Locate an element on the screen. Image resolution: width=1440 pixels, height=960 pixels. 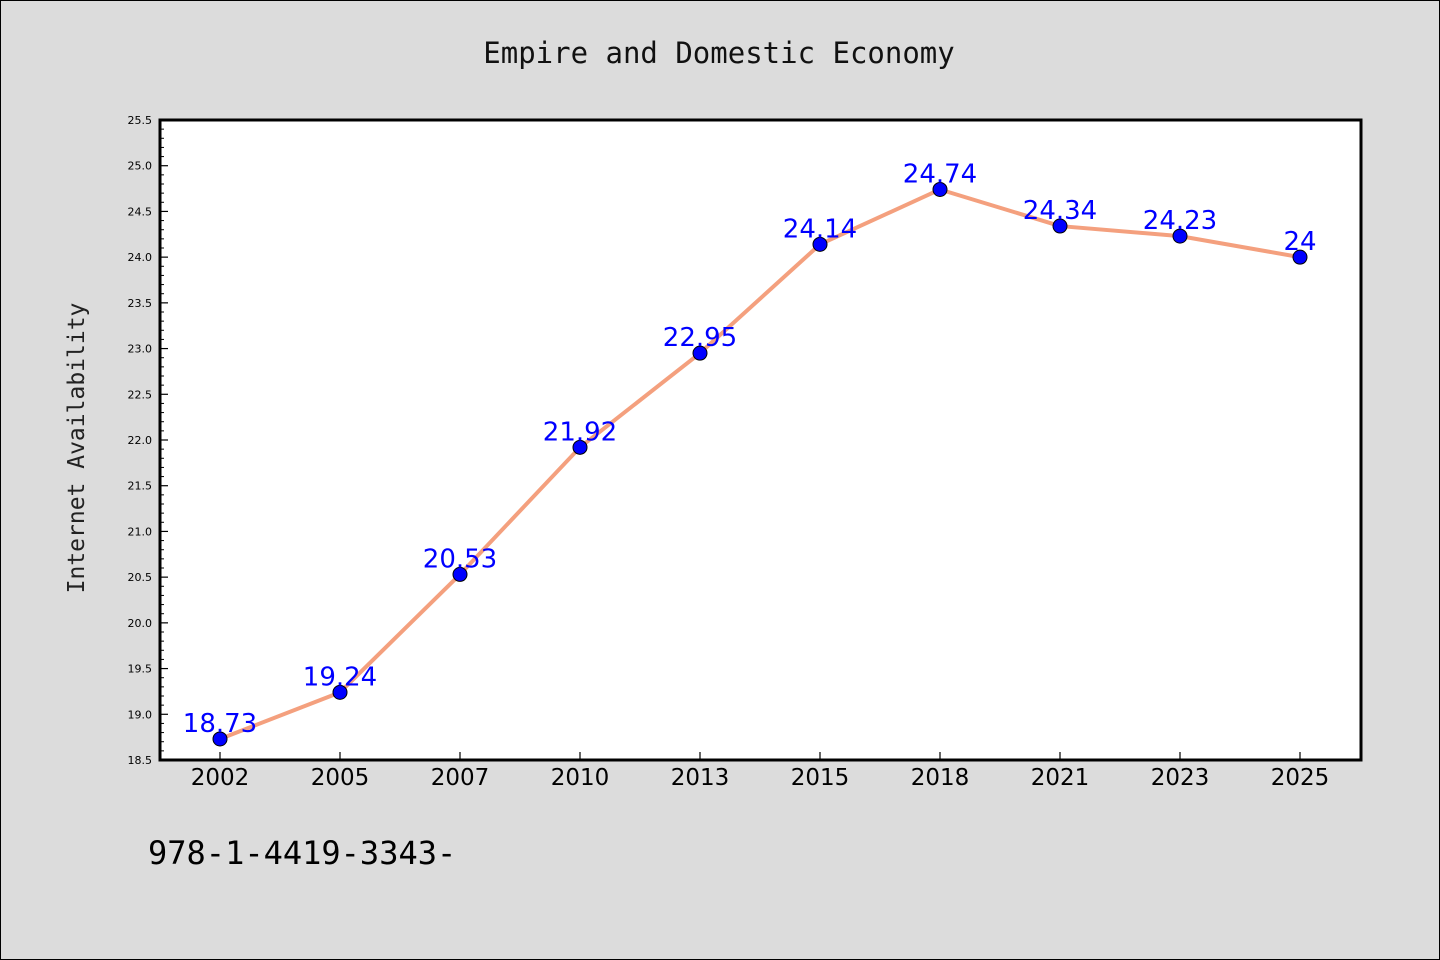
x-axis: 2002 2005 2007 2010 2013 2015 2018 2021 2023 2025 is located at coordinates (760, 771).